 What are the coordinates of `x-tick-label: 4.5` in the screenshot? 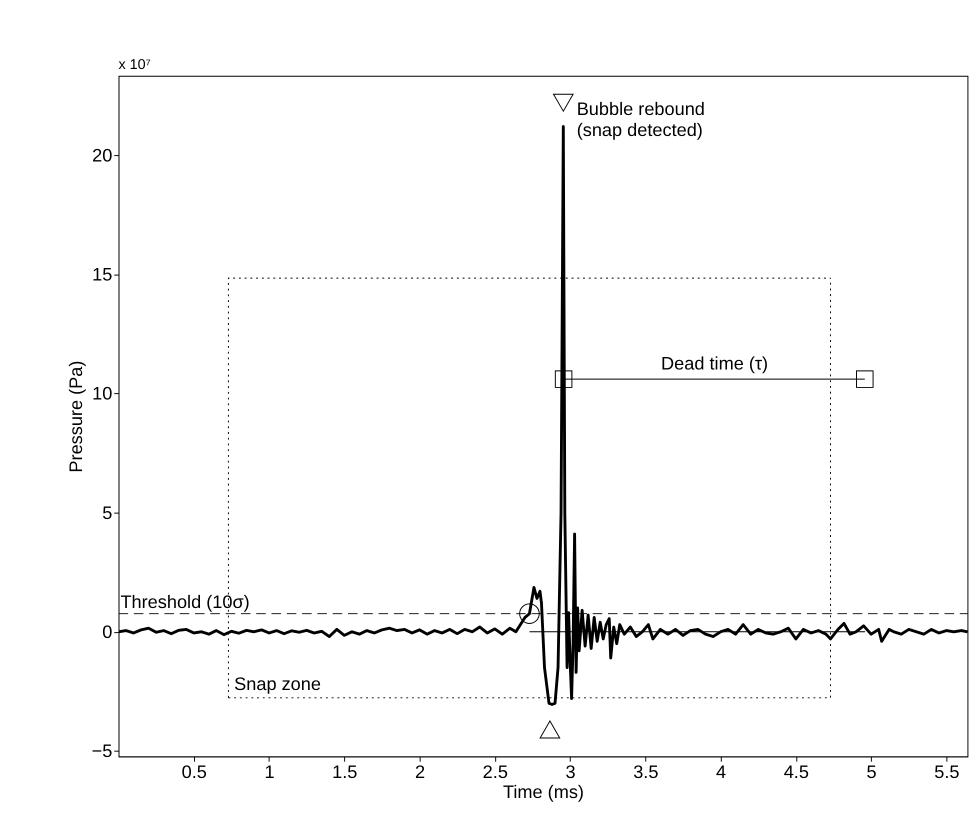 It's located at (796, 772).